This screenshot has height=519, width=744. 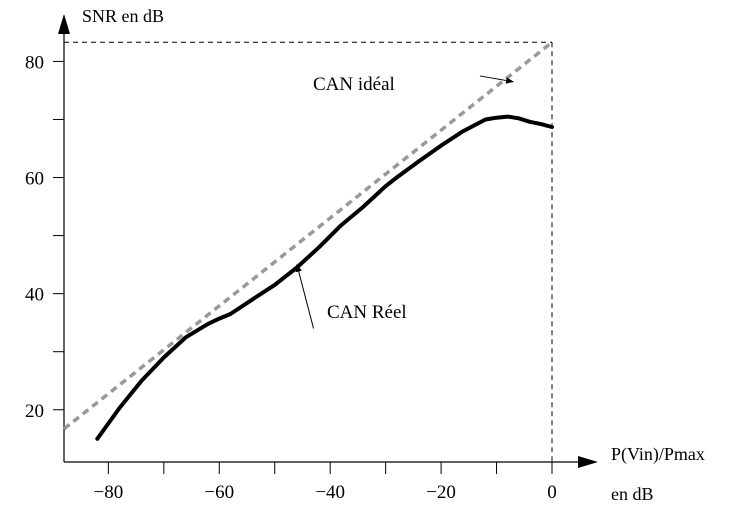 I want to click on x-tick-label: 0, so click(x=552, y=492).